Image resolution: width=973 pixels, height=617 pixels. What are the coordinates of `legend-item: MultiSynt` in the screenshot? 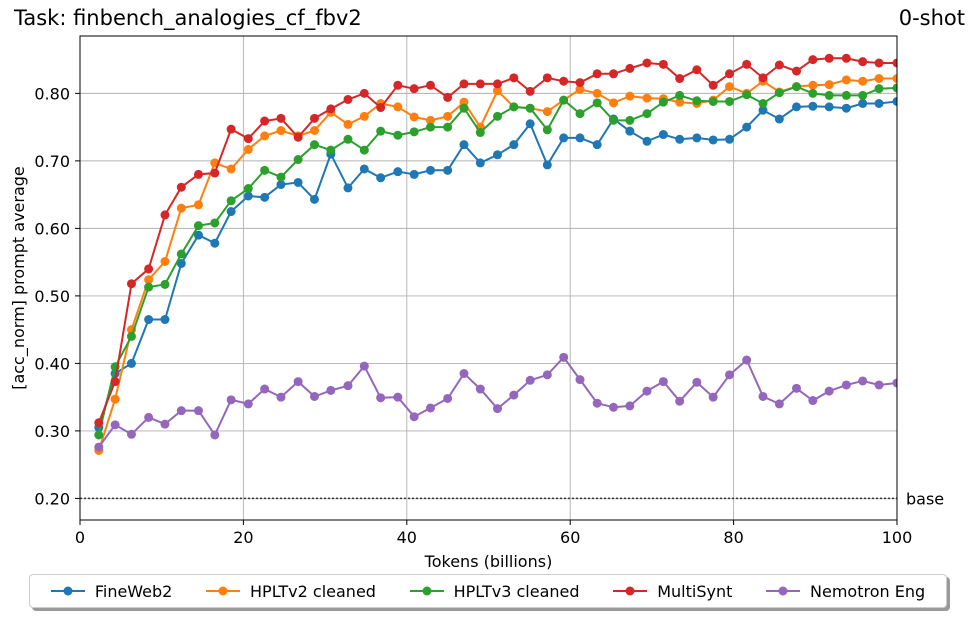 It's located at (672, 591).